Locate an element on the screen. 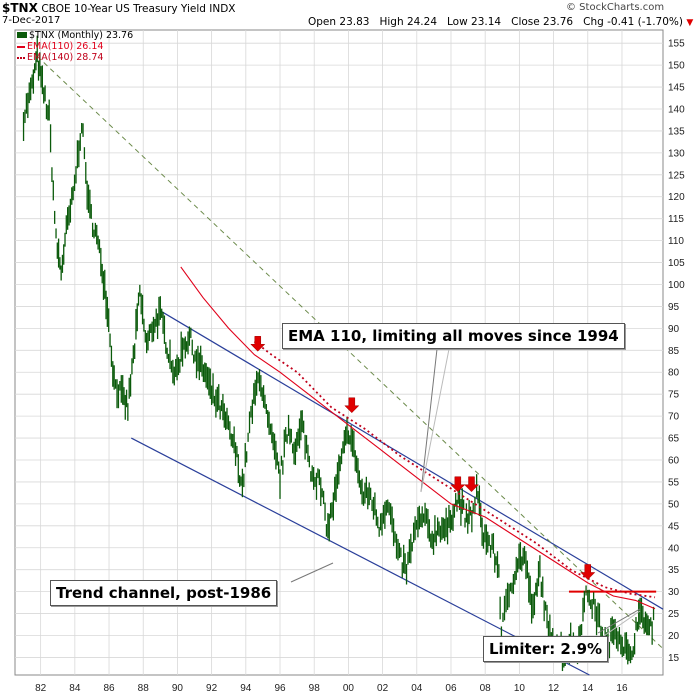 The width and height of the screenshot is (700, 700). x-tick-label: 12 is located at coordinates (554, 688).